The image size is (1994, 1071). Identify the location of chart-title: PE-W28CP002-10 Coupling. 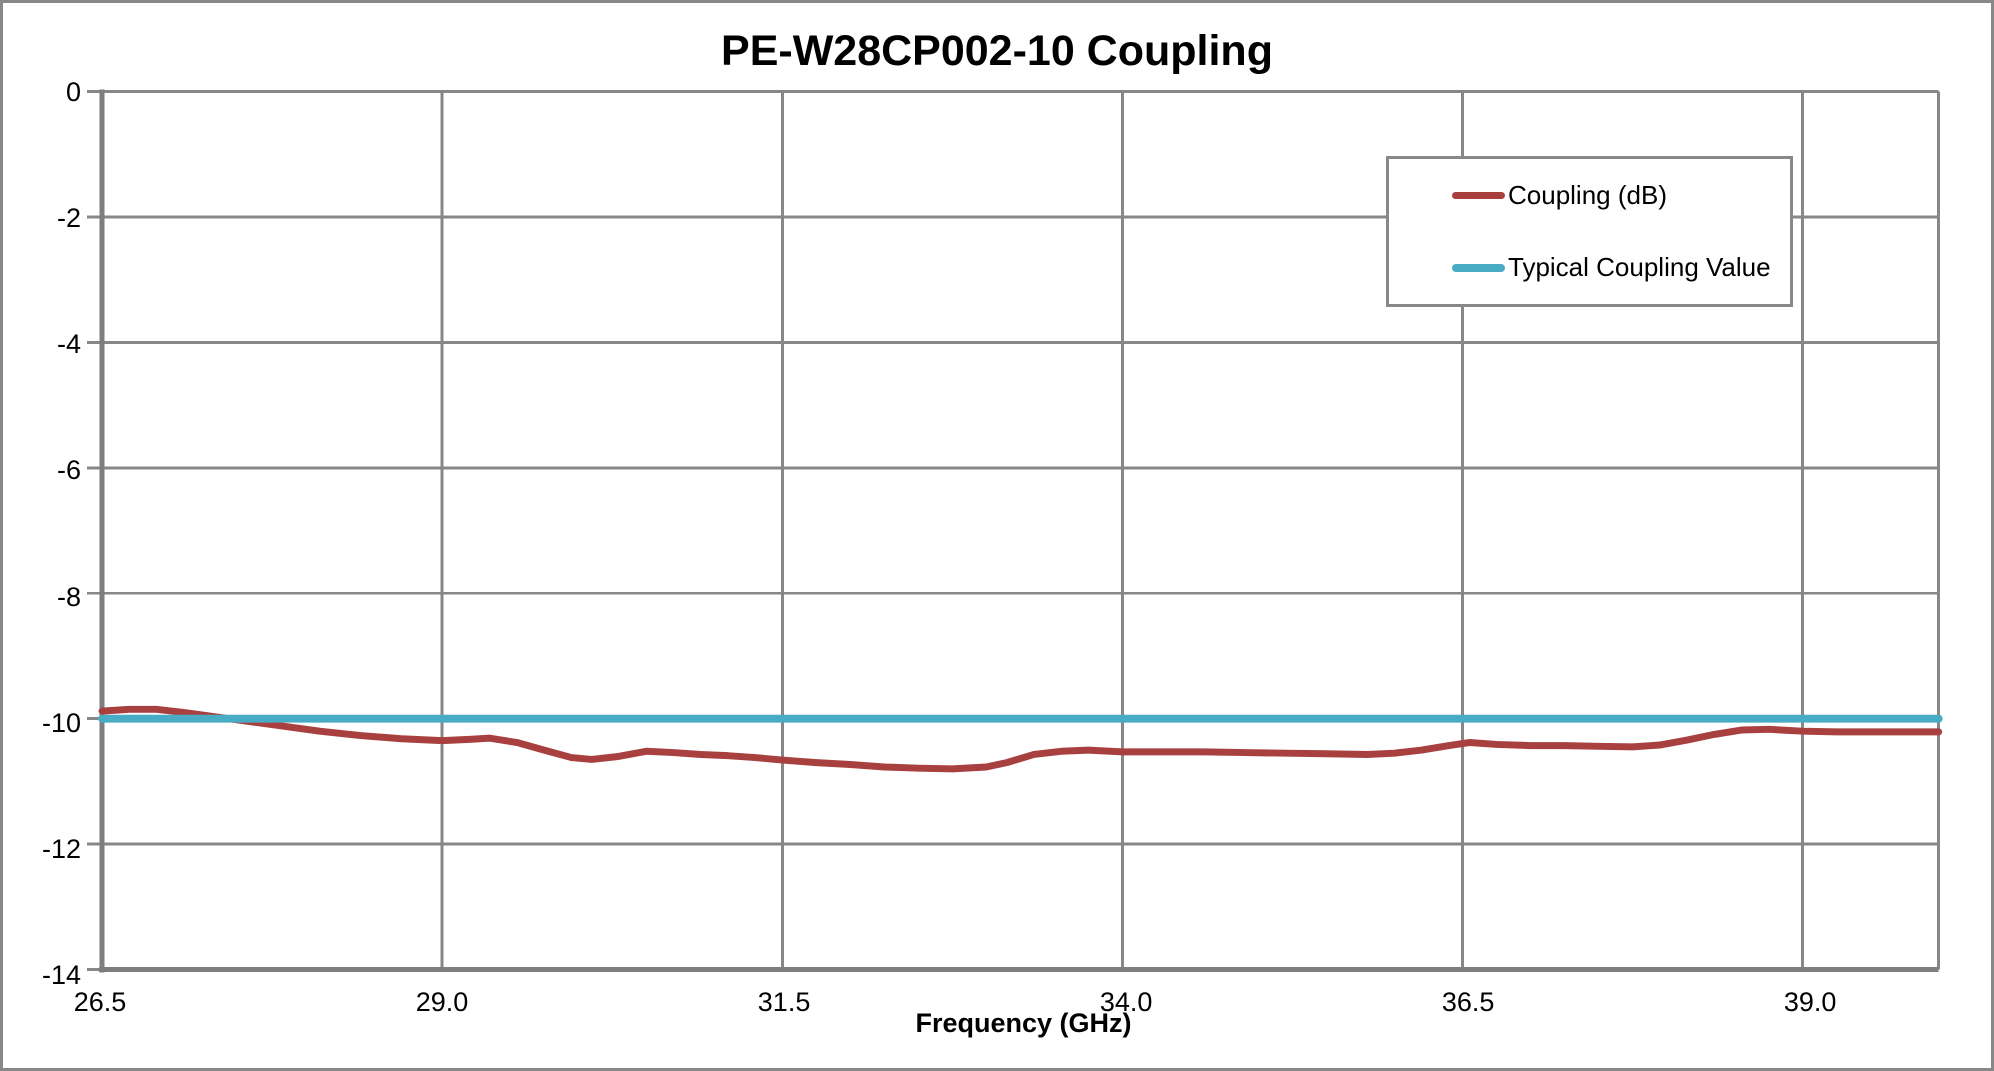
(997, 51).